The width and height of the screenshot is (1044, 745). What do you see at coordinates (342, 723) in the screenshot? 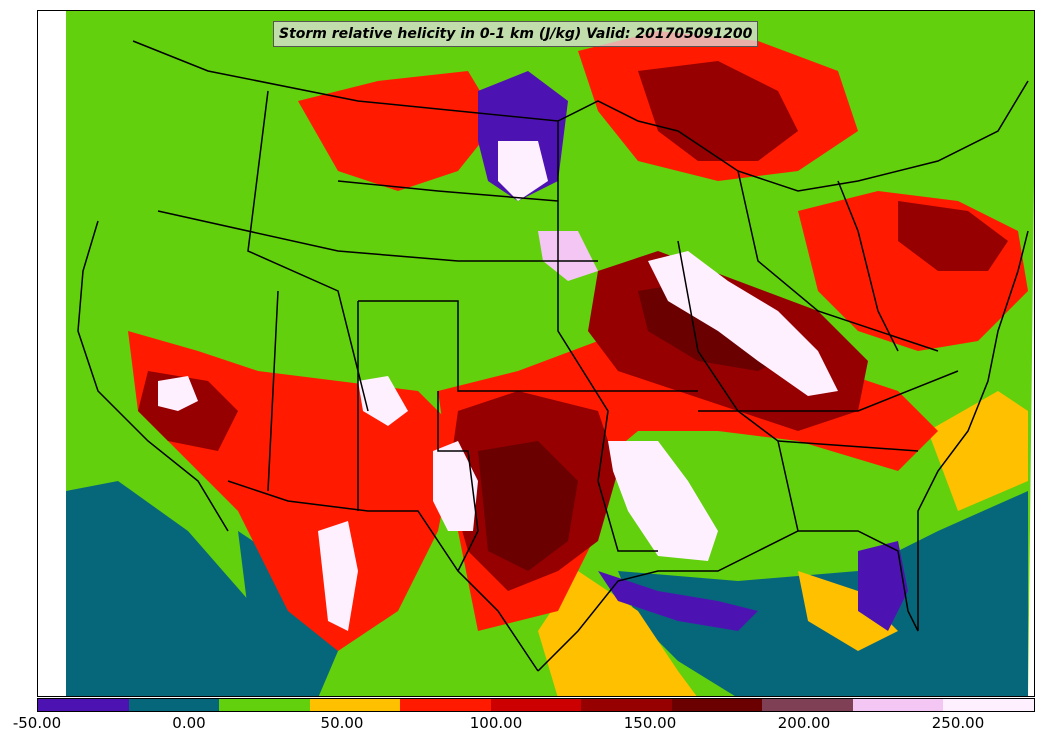
I see `colorbar-tick-label: 50.00` at bounding box center [342, 723].